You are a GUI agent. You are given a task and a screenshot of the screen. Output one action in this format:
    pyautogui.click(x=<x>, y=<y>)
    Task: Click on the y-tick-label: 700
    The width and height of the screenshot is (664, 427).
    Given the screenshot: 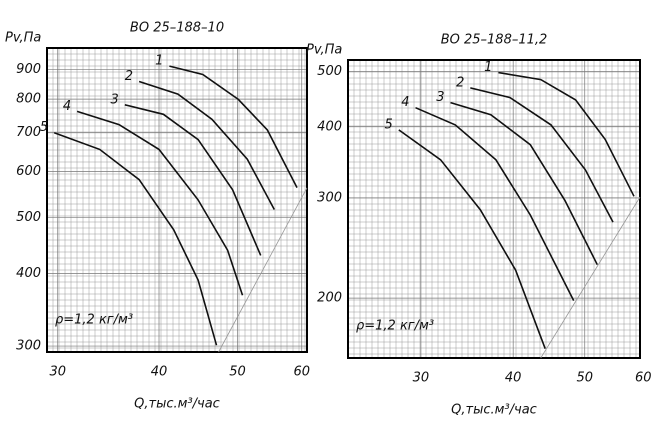 What is the action you would take?
    pyautogui.click(x=28, y=132)
    